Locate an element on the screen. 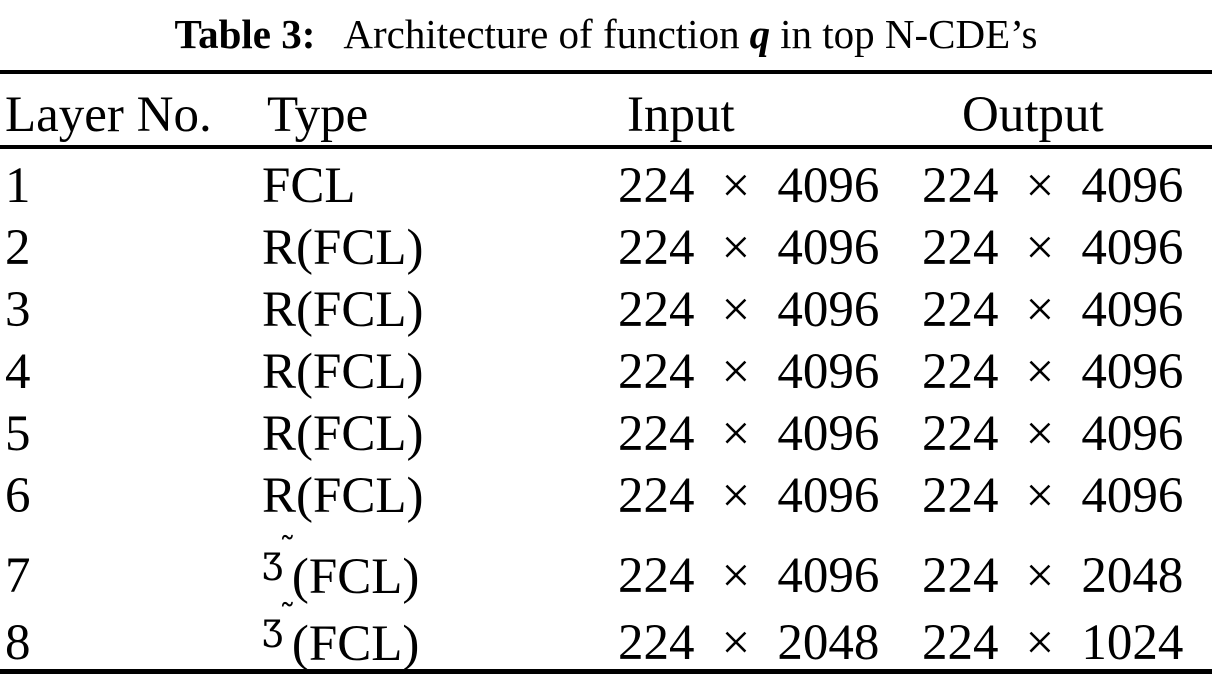  caption-label: Table 3: is located at coordinates (245, 34).